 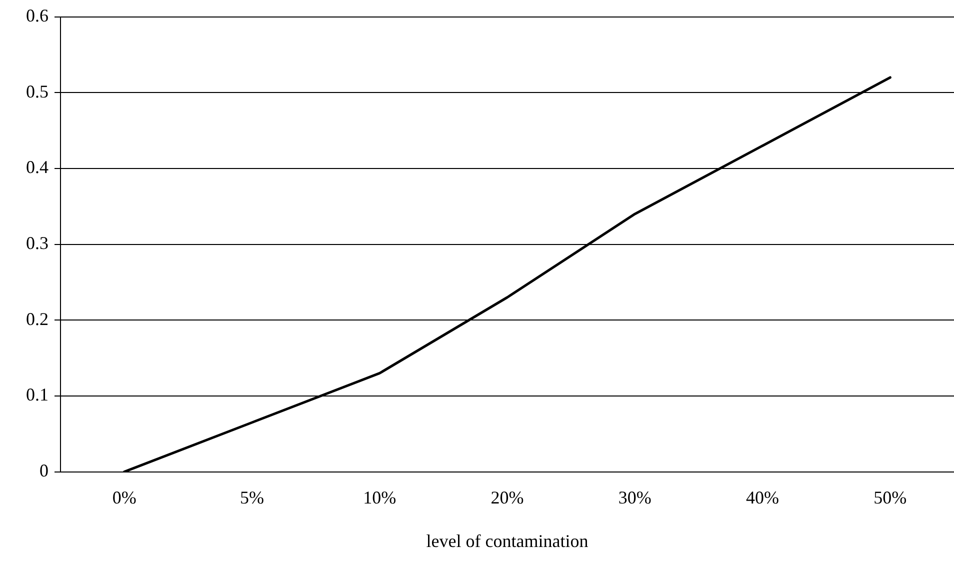 I want to click on x-tick-label: 40%, so click(x=763, y=497).